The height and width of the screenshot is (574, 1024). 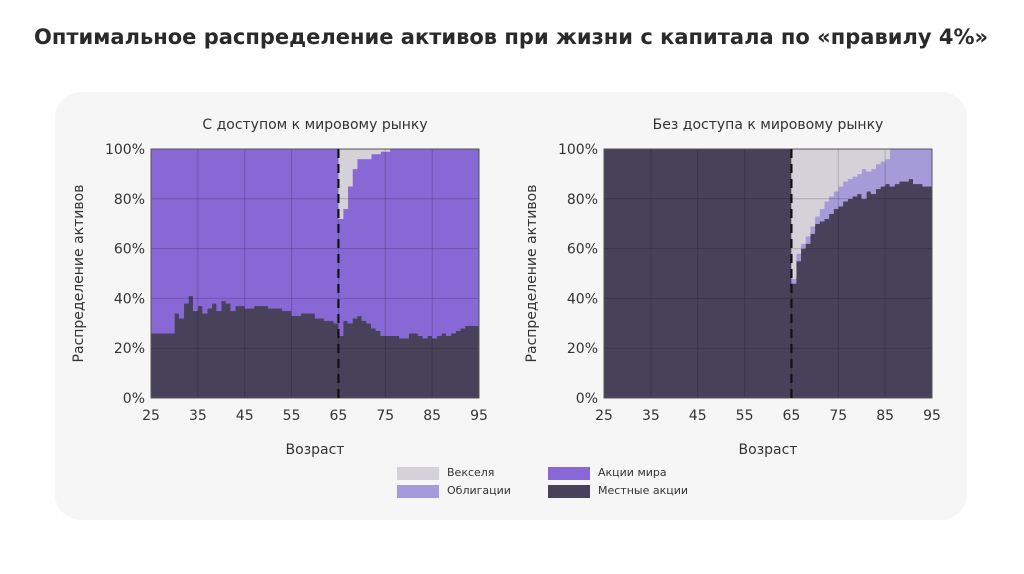 I want to click on legend-label-bills: Векселя, so click(x=471, y=472).